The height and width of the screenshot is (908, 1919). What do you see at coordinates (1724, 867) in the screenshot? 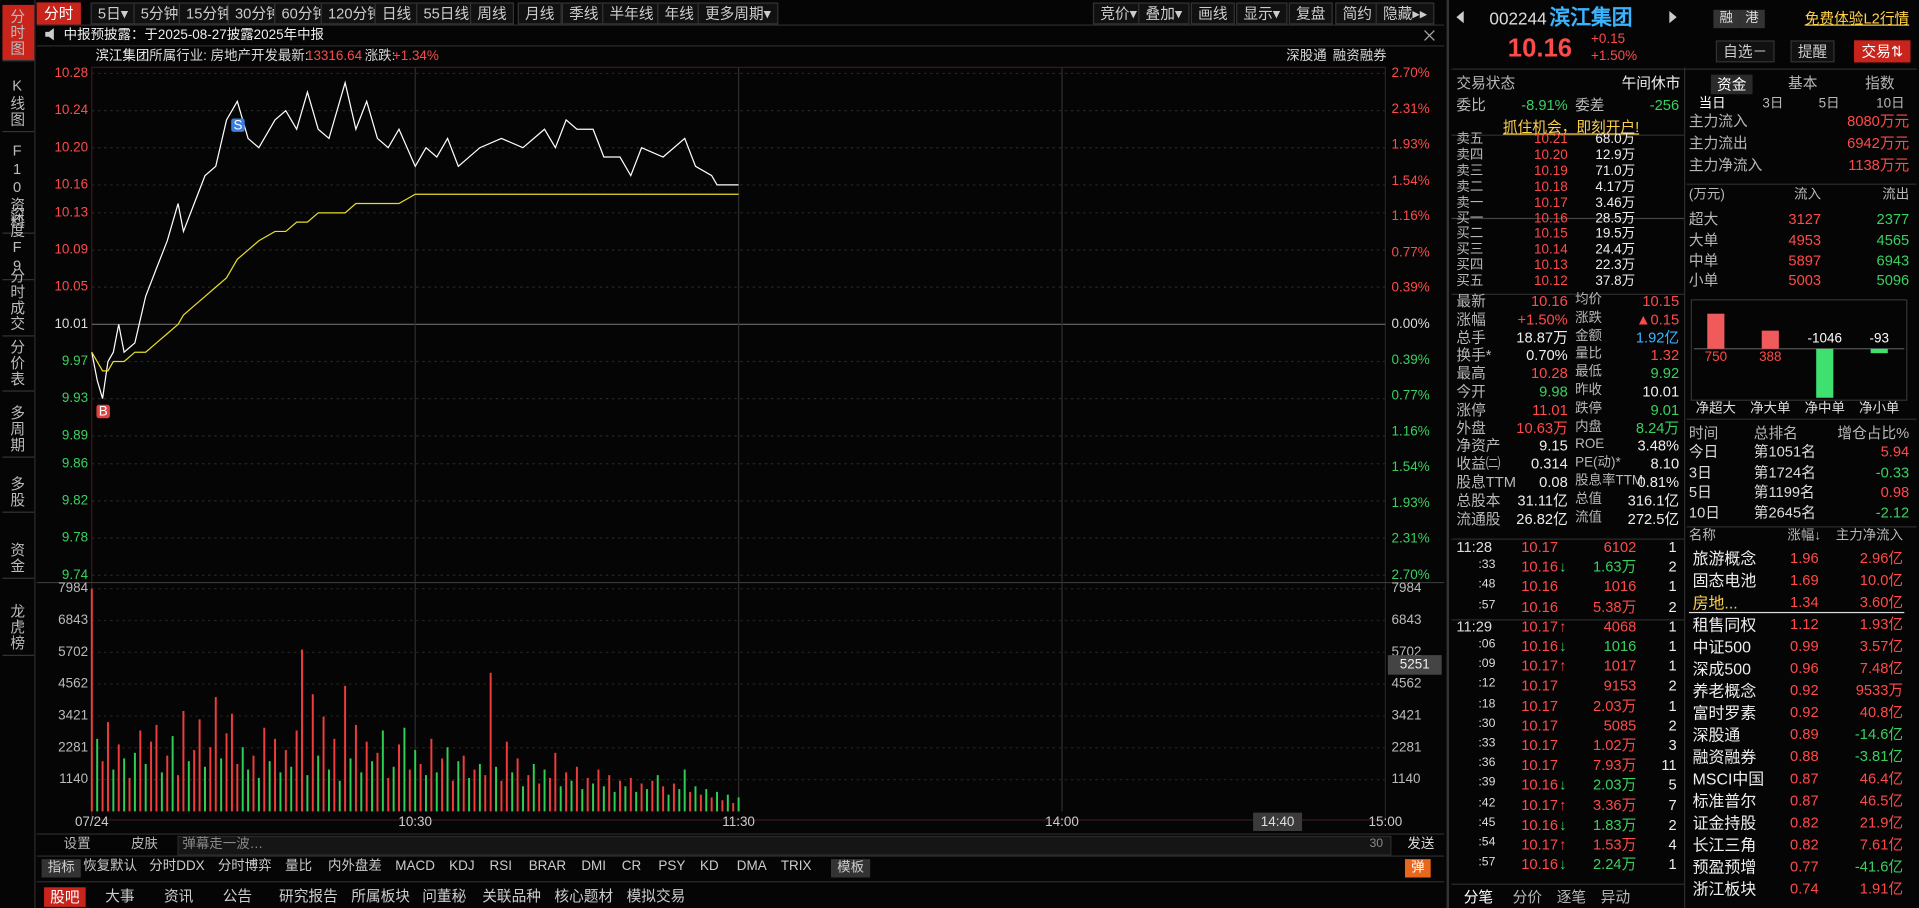
I see `sector-name: 预盈预增` at bounding box center [1724, 867].